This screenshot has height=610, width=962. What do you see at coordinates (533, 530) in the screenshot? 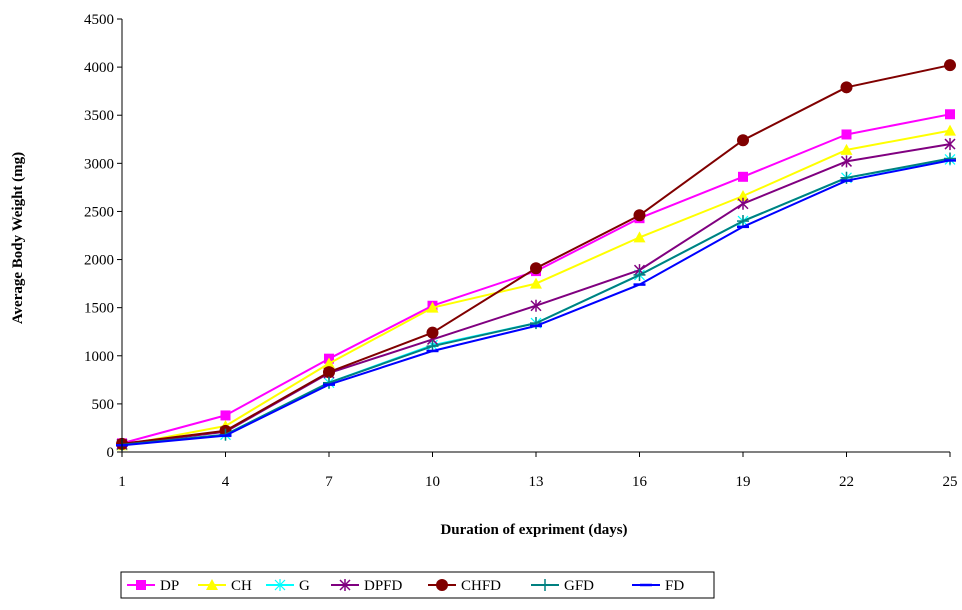
I see `x-axis-title: Duration of expriment (days)` at bounding box center [533, 530].